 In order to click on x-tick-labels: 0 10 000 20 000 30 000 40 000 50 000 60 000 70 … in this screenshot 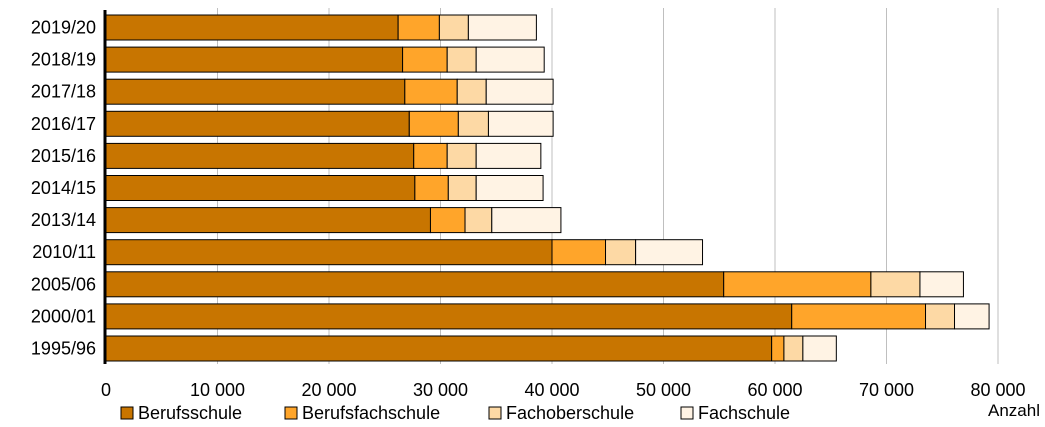, I will do `click(563, 390)`.